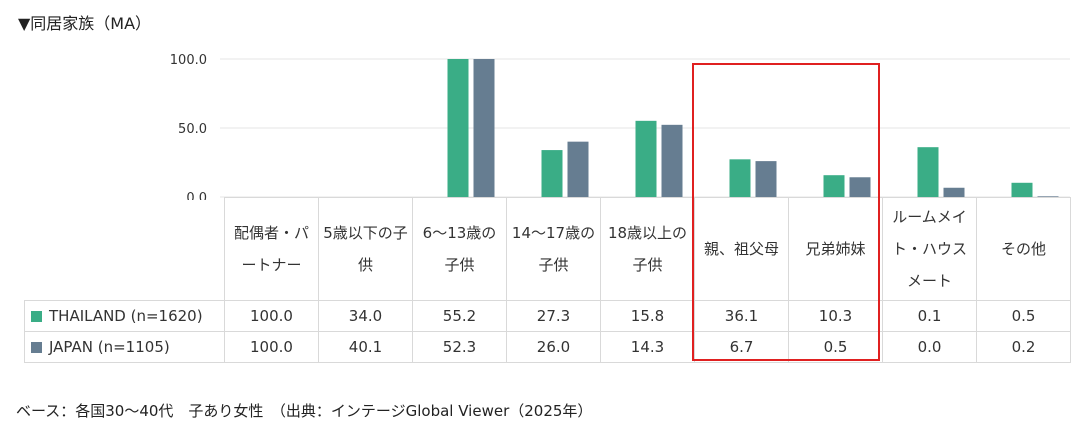  I want to click on category-label-1: 5歳以下の子供, so click(365, 249).